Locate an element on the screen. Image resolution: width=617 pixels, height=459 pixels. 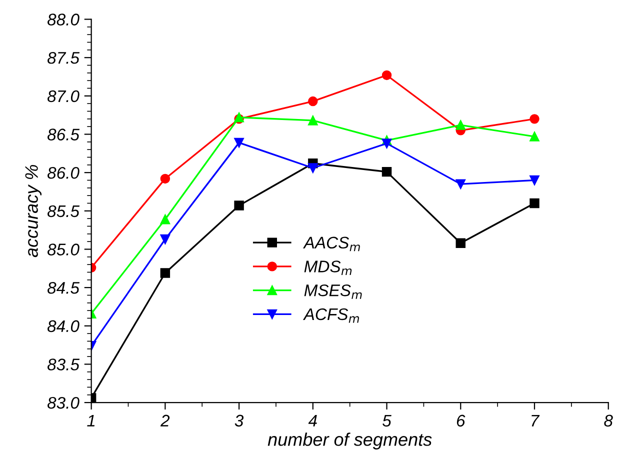
y-tick-label: 87.0 is located at coordinates (64, 96).